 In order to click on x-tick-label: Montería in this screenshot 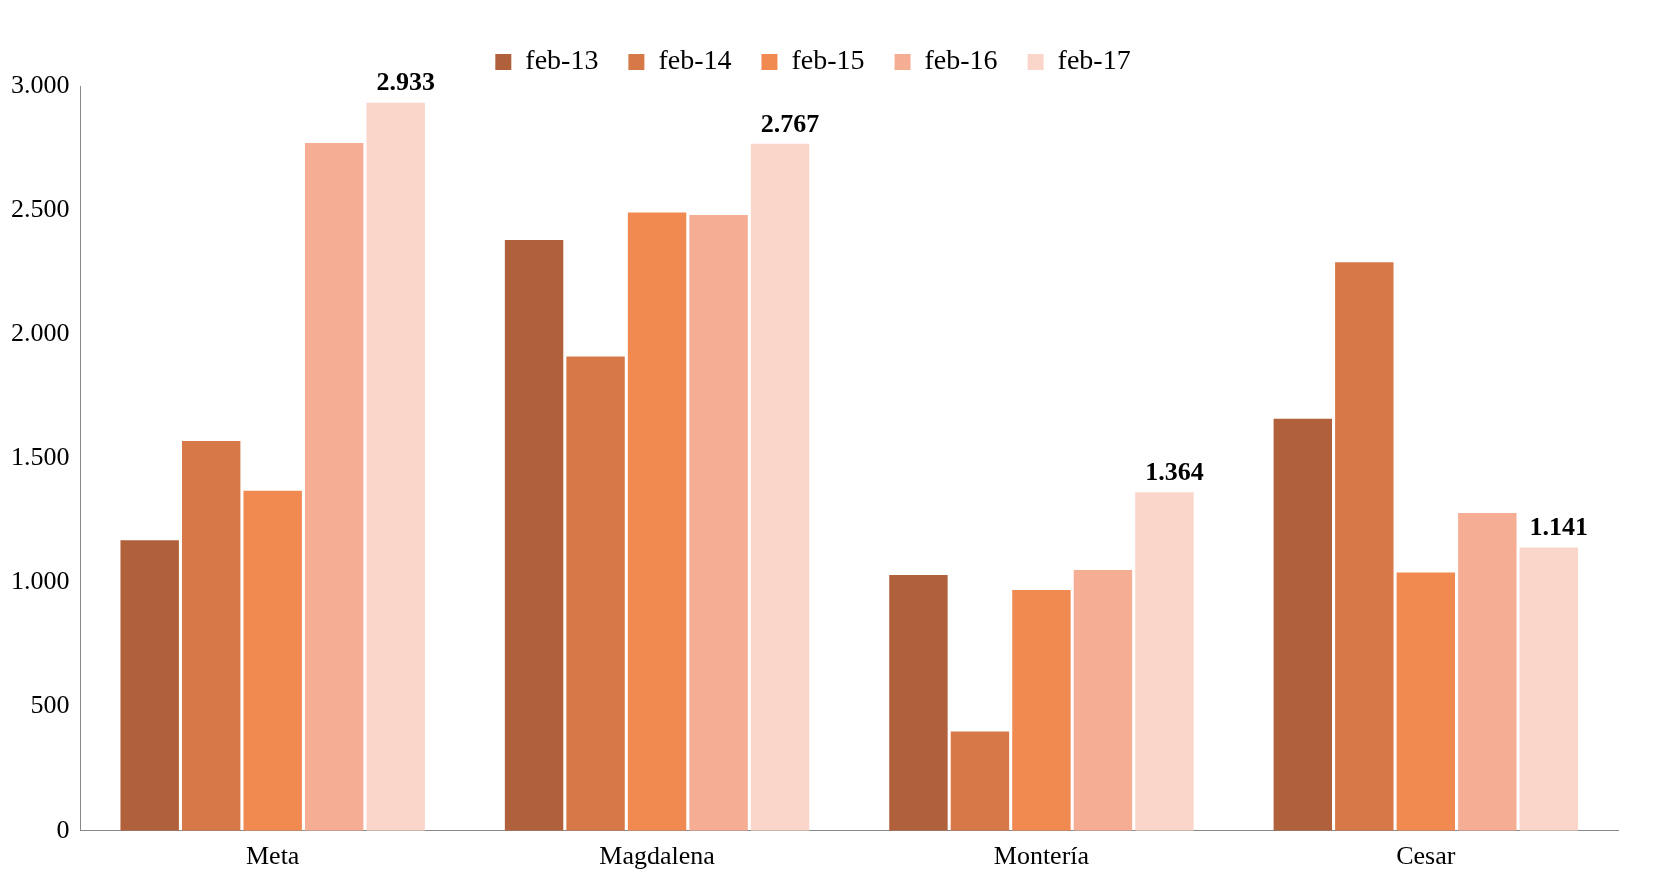, I will do `click(1041, 856)`.